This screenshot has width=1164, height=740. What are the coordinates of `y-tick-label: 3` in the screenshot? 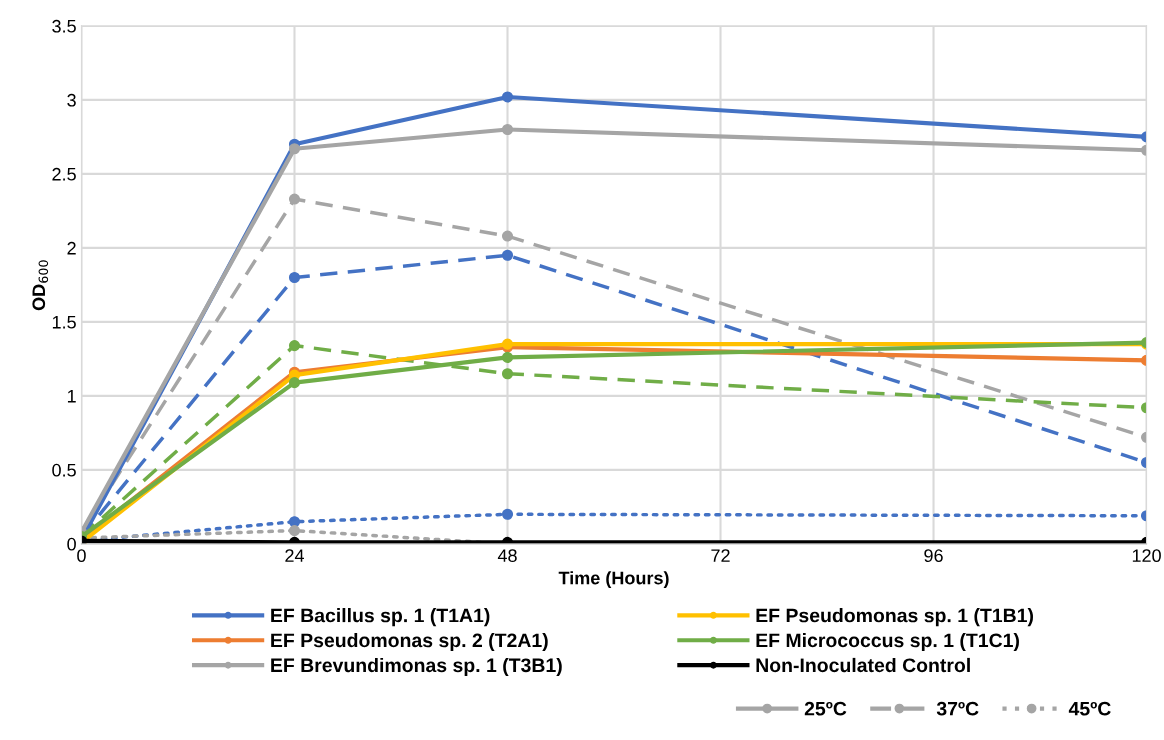 It's located at (71, 100).